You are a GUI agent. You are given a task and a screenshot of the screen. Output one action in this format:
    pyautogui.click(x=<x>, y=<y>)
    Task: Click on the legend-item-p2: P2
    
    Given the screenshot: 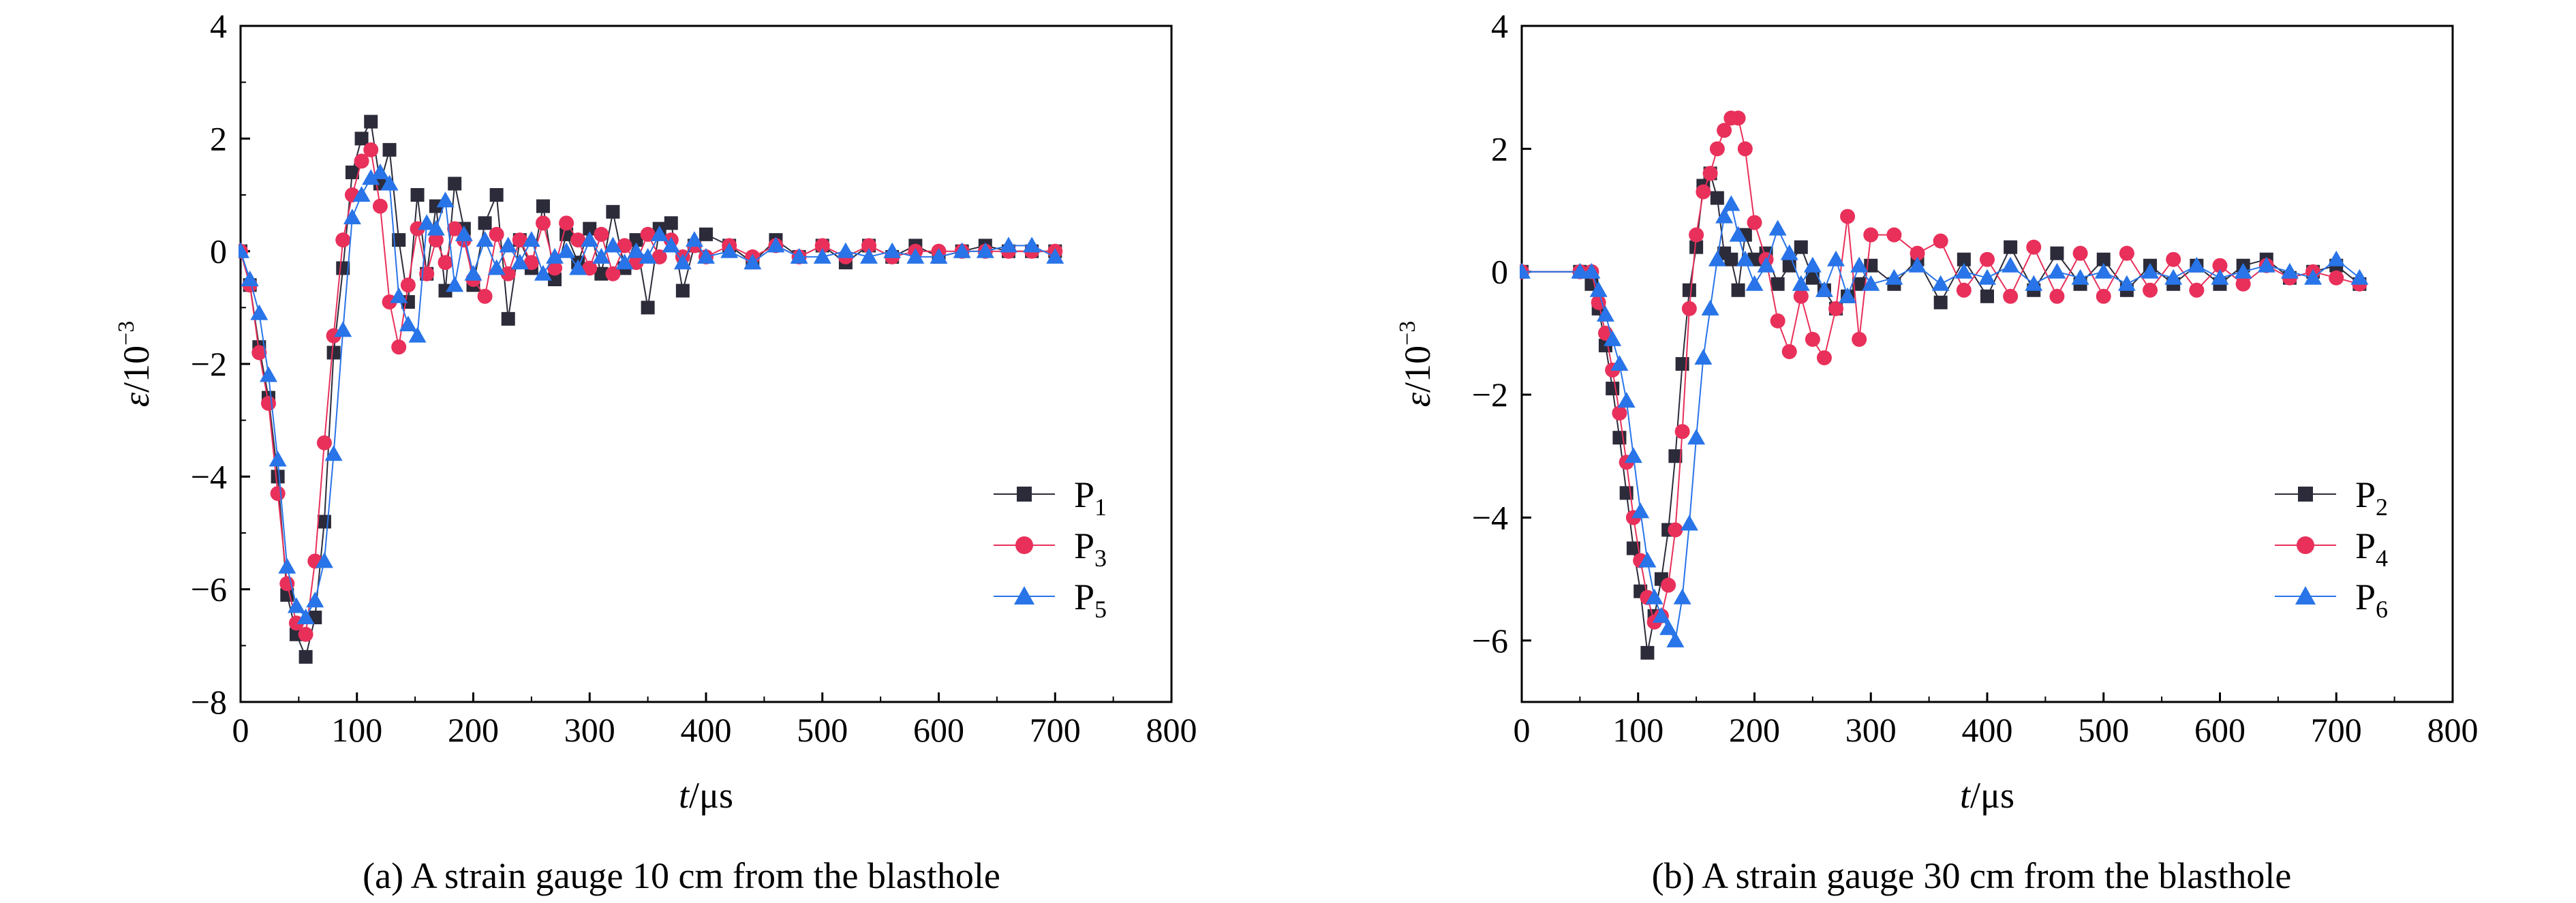 What is the action you would take?
    pyautogui.click(x=2331, y=497)
    